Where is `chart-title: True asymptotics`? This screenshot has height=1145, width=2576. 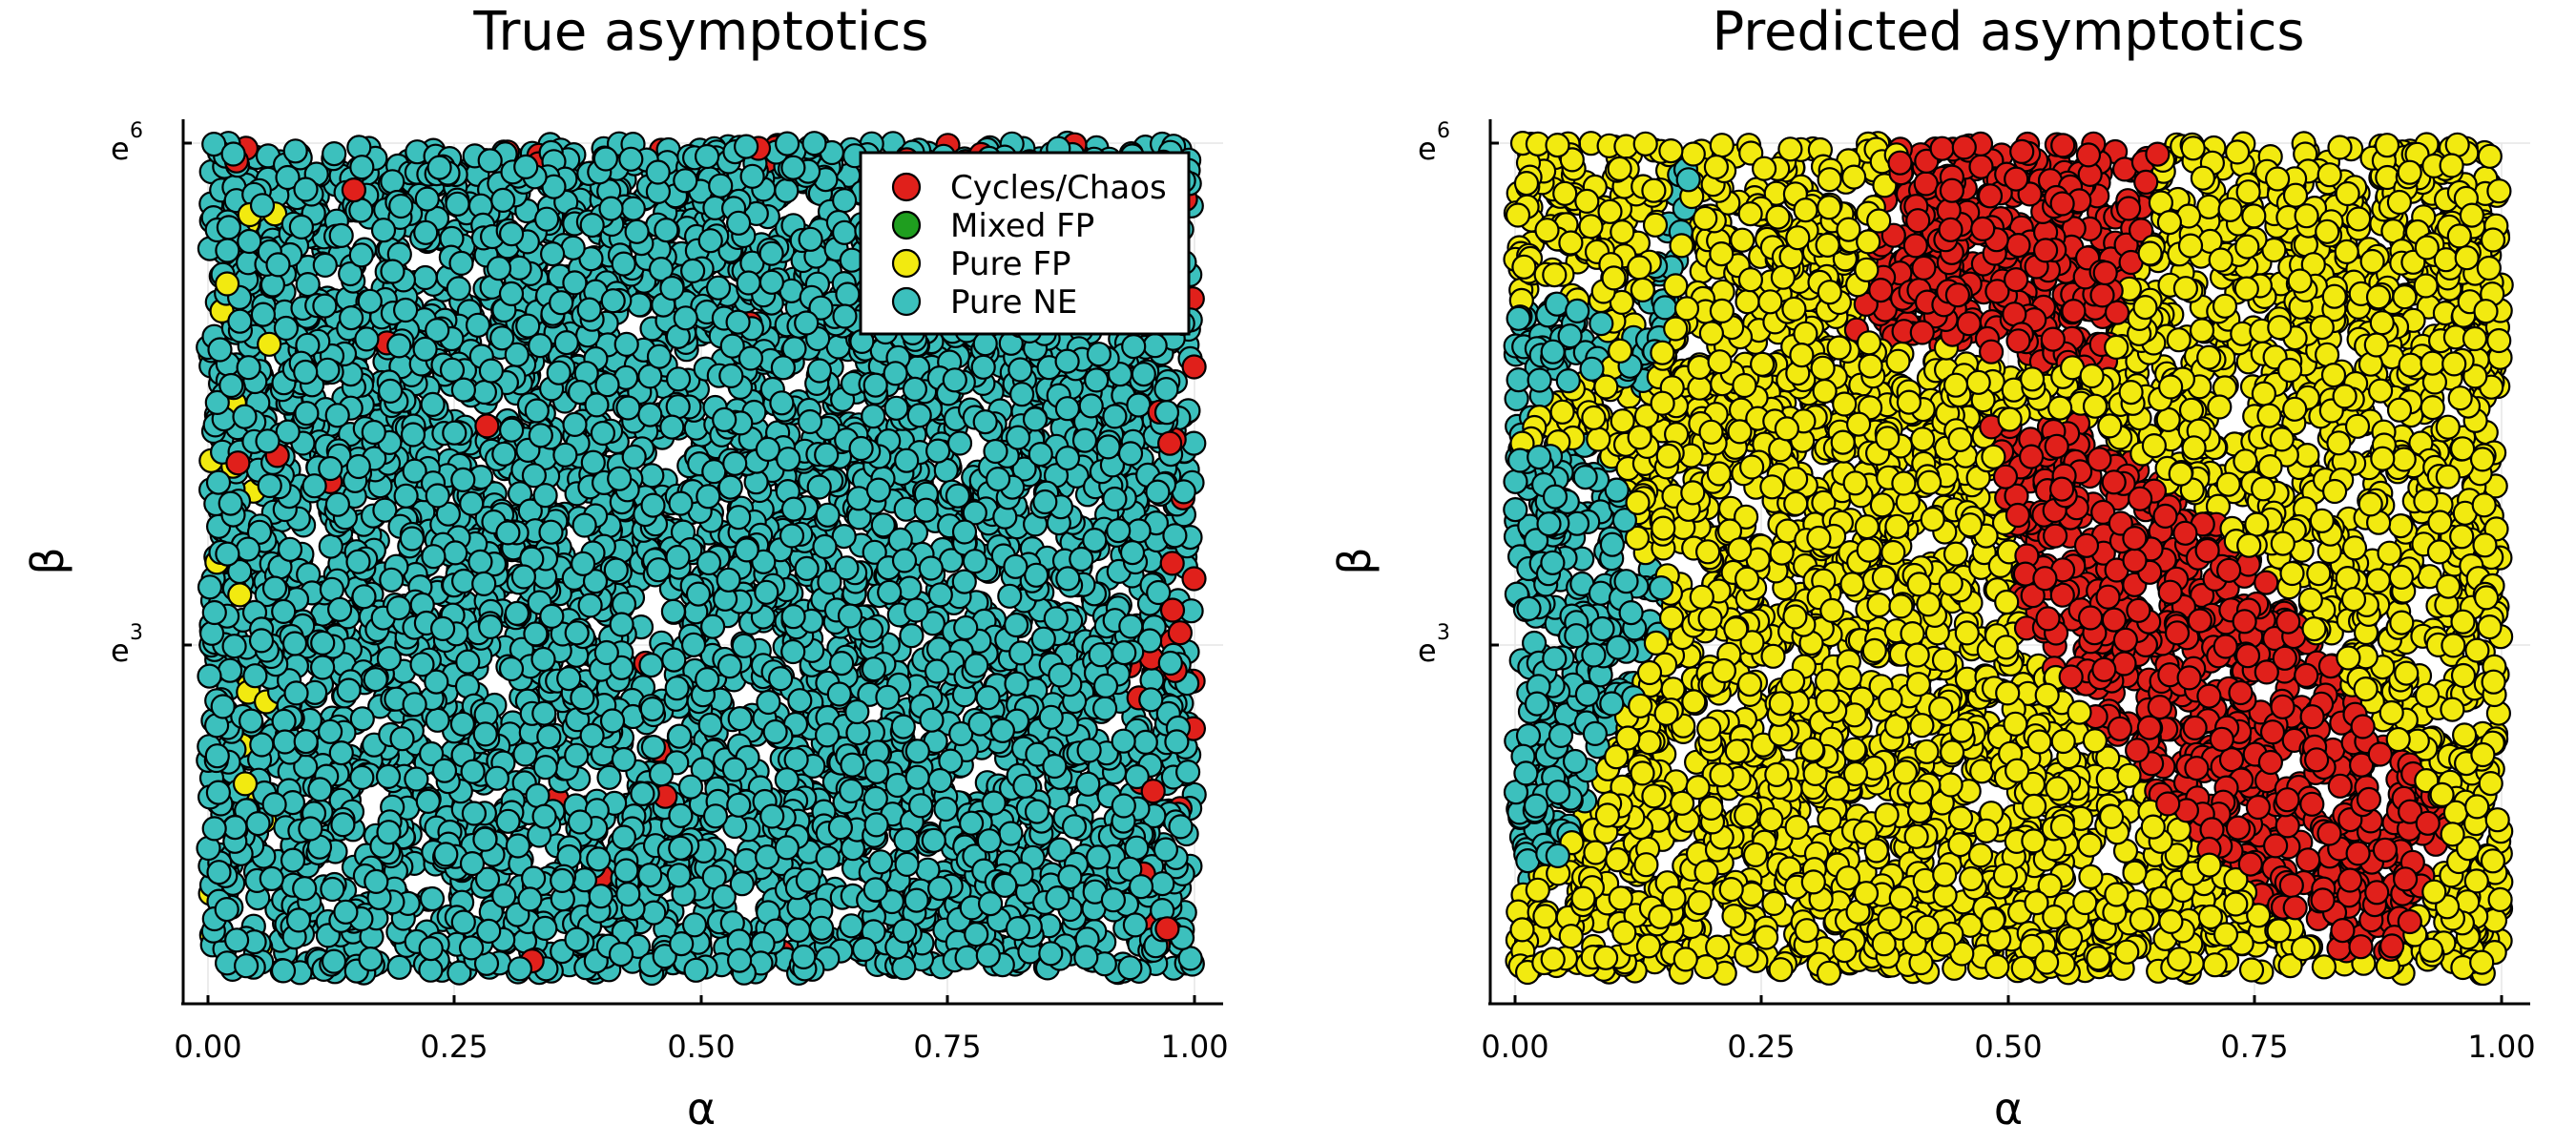 chart-title: True asymptotics is located at coordinates (700, 32).